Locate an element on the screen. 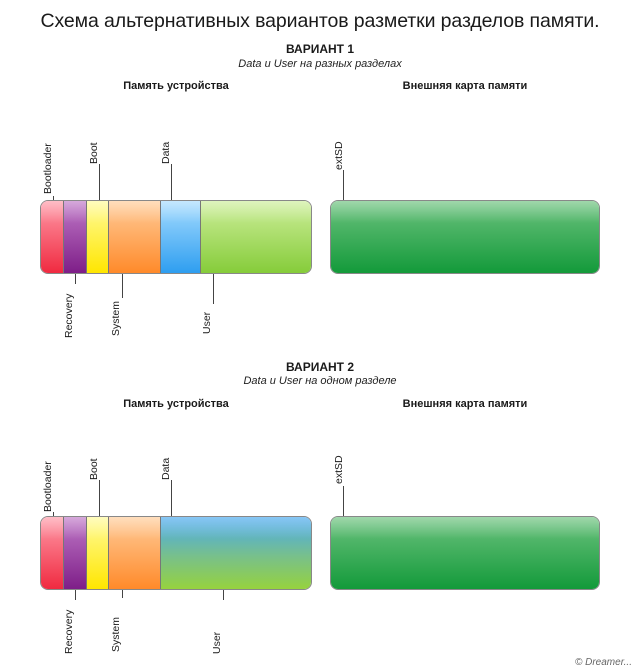 Image resolution: width=640 pixels, height=670 pixels. variant1-device-header: Память устройства is located at coordinates (176, 86).